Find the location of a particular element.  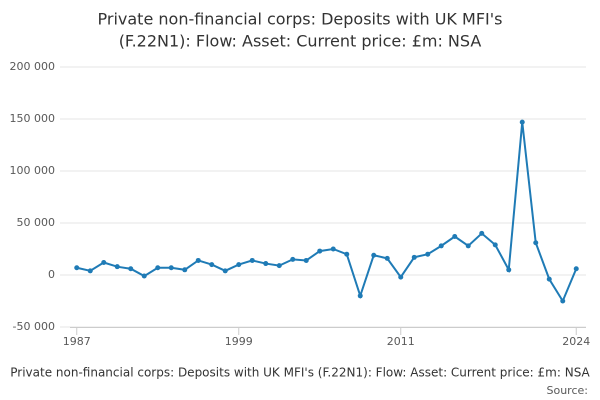

source: Source: is located at coordinates (568, 390).